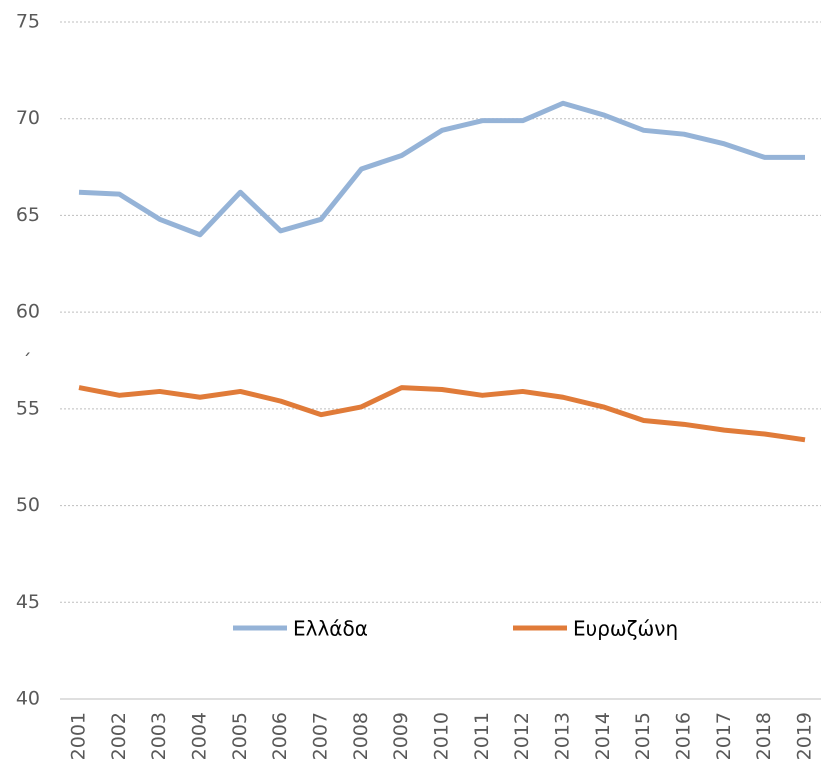 The height and width of the screenshot is (767, 821). Describe the element at coordinates (603, 736) in the screenshot. I see `x-tick-label: 2014` at that location.